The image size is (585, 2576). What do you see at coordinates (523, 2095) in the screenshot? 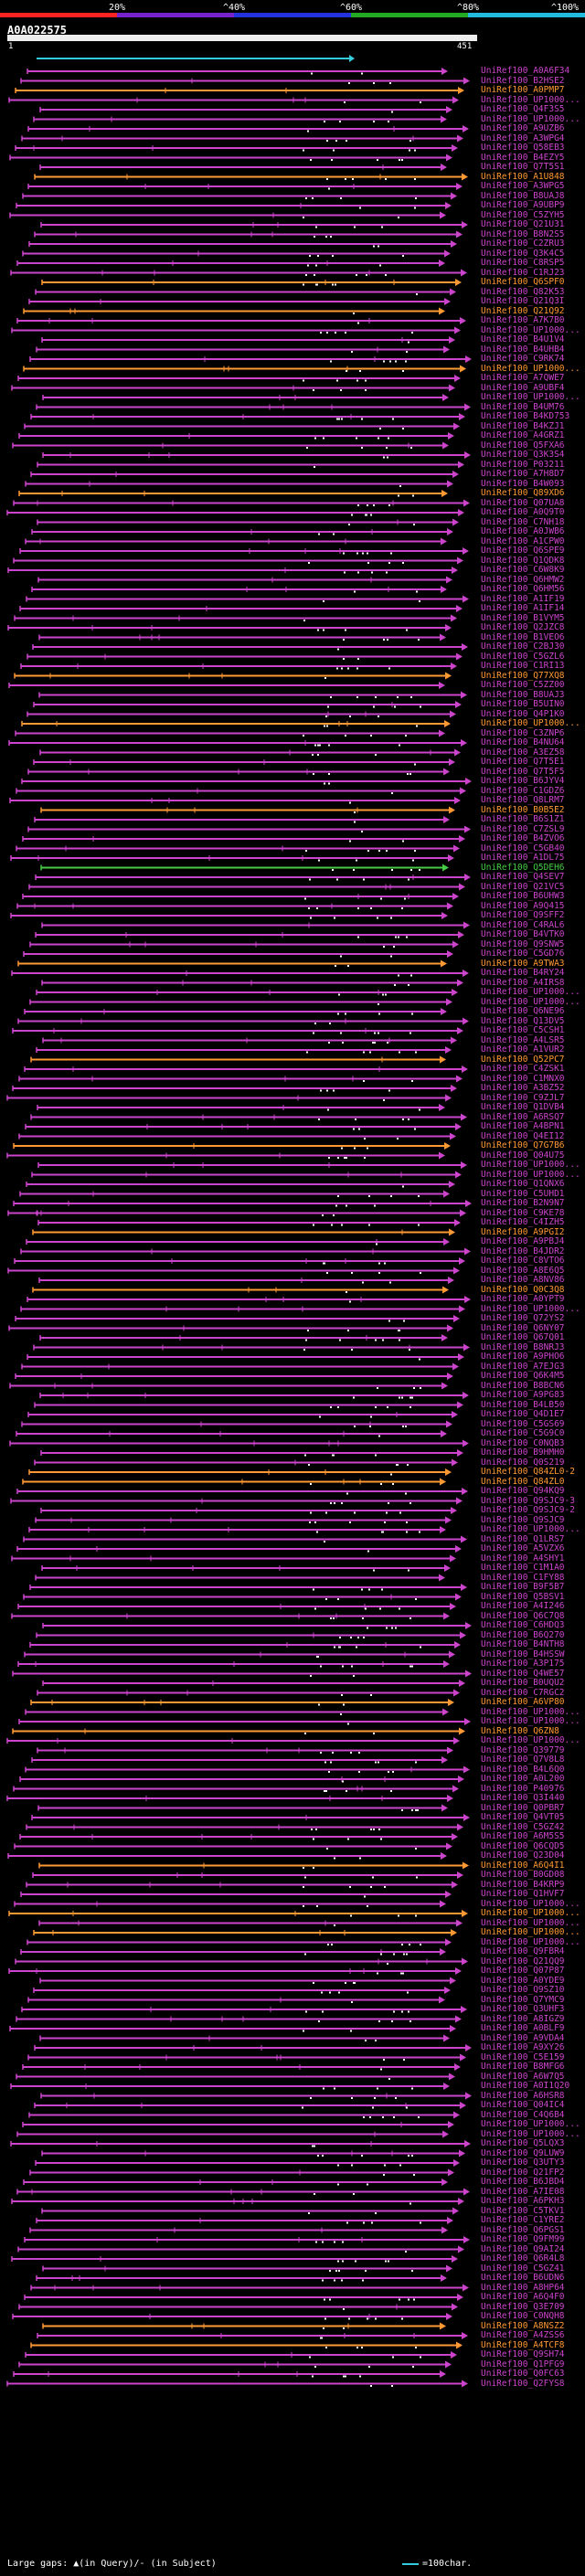
I see `hit-label-link: UniRef100_A6HSR8` at bounding box center [523, 2095].